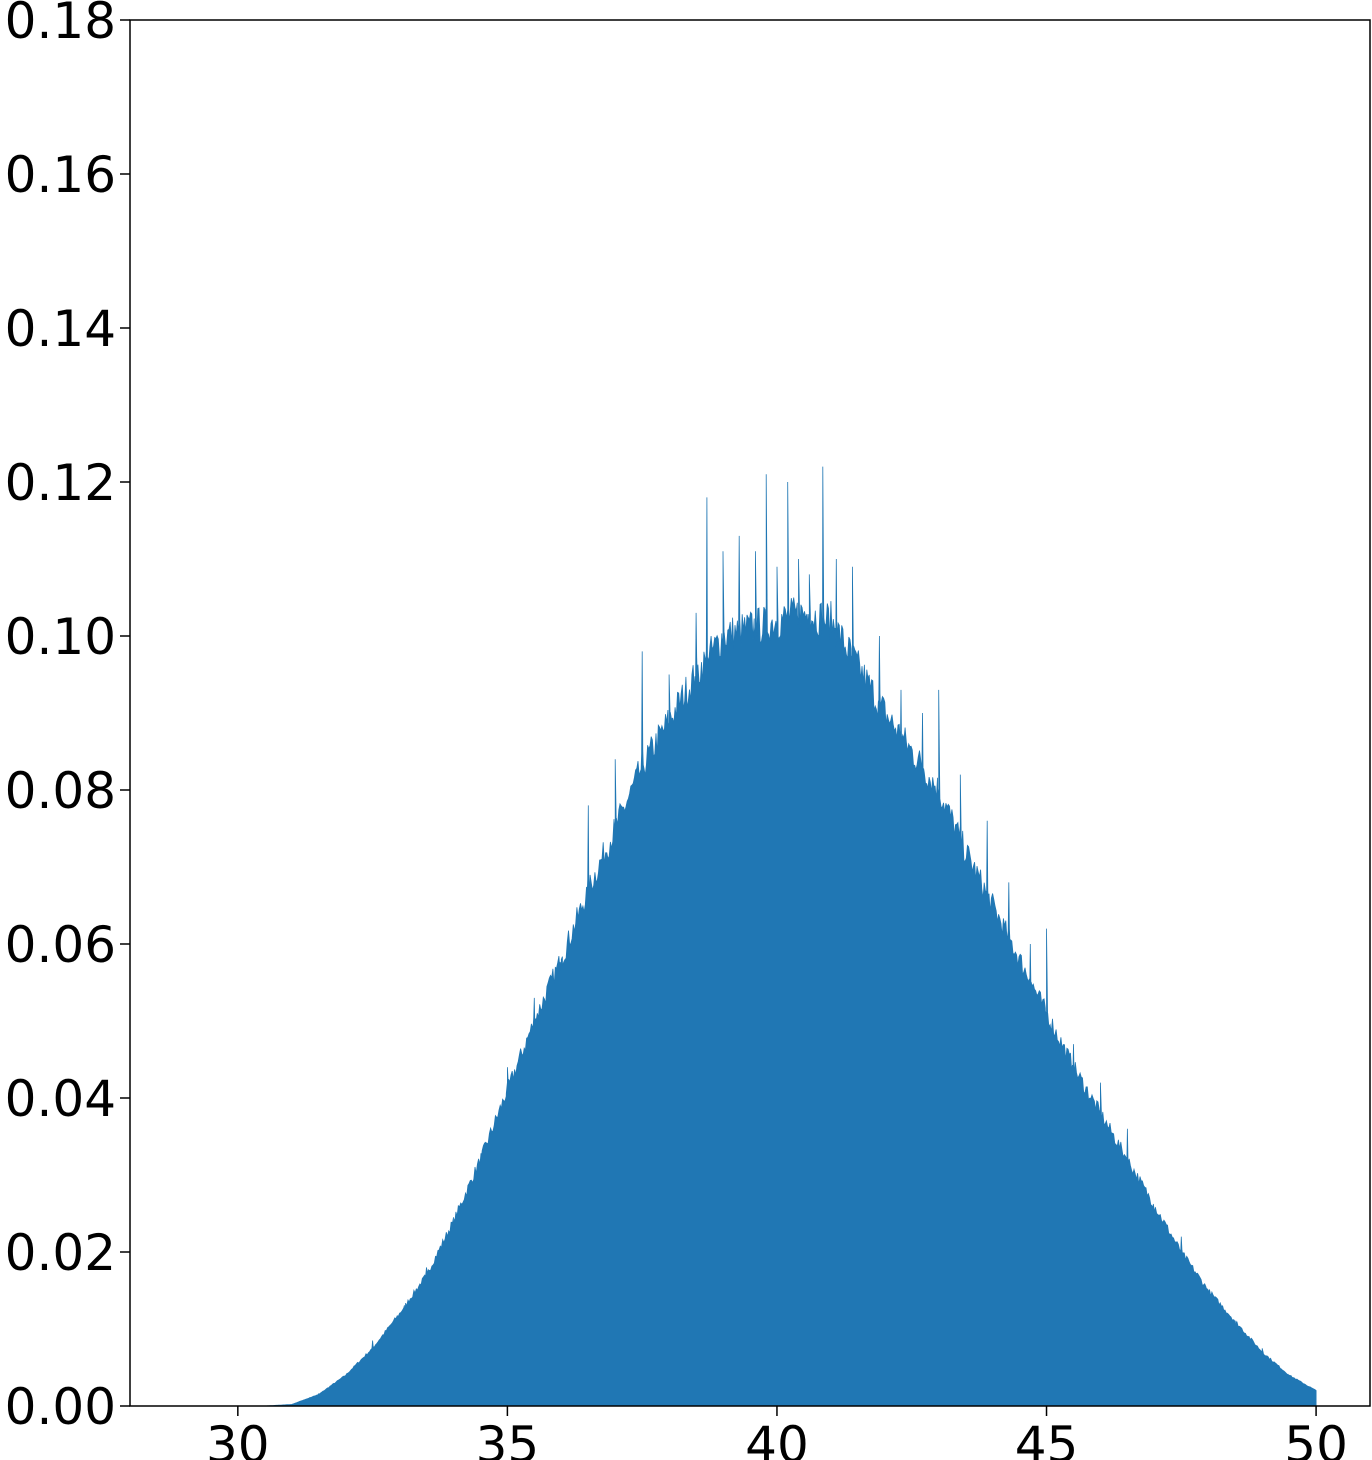 The image size is (1372, 1460). I want to click on y-axis: 0.00 0.02 0.04 0.06 0.08 0.10 0.12 0.14 0.16 0.18, so click(67, 718).